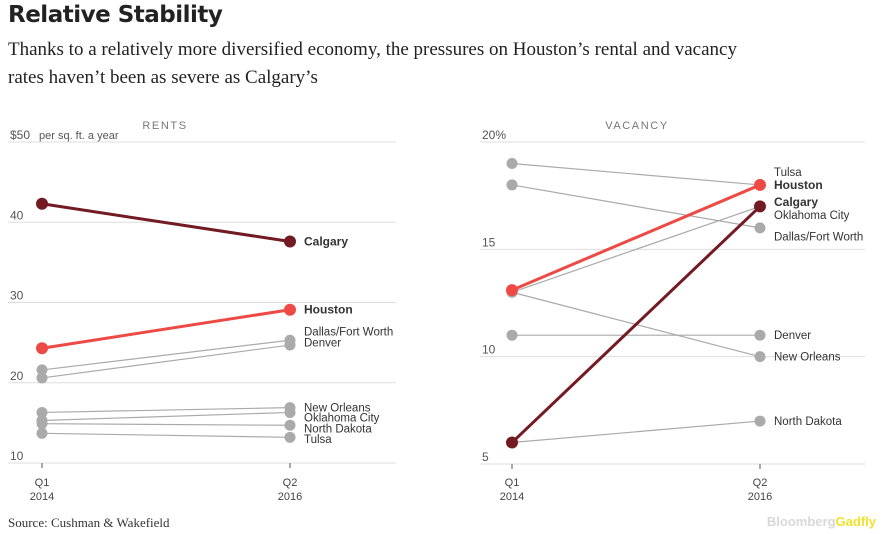 This screenshot has width=882, height=534. What do you see at coordinates (636, 206) in the screenshot?
I see `vacancy-dallas-fort-worth-line` at bounding box center [636, 206].